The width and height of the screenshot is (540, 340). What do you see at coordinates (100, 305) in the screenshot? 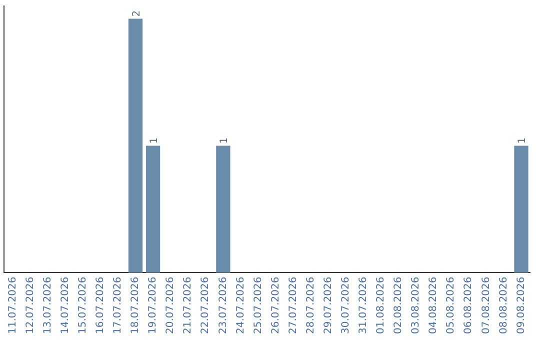
I see `x-tick-label: 16.07.2026` at bounding box center [100, 305].